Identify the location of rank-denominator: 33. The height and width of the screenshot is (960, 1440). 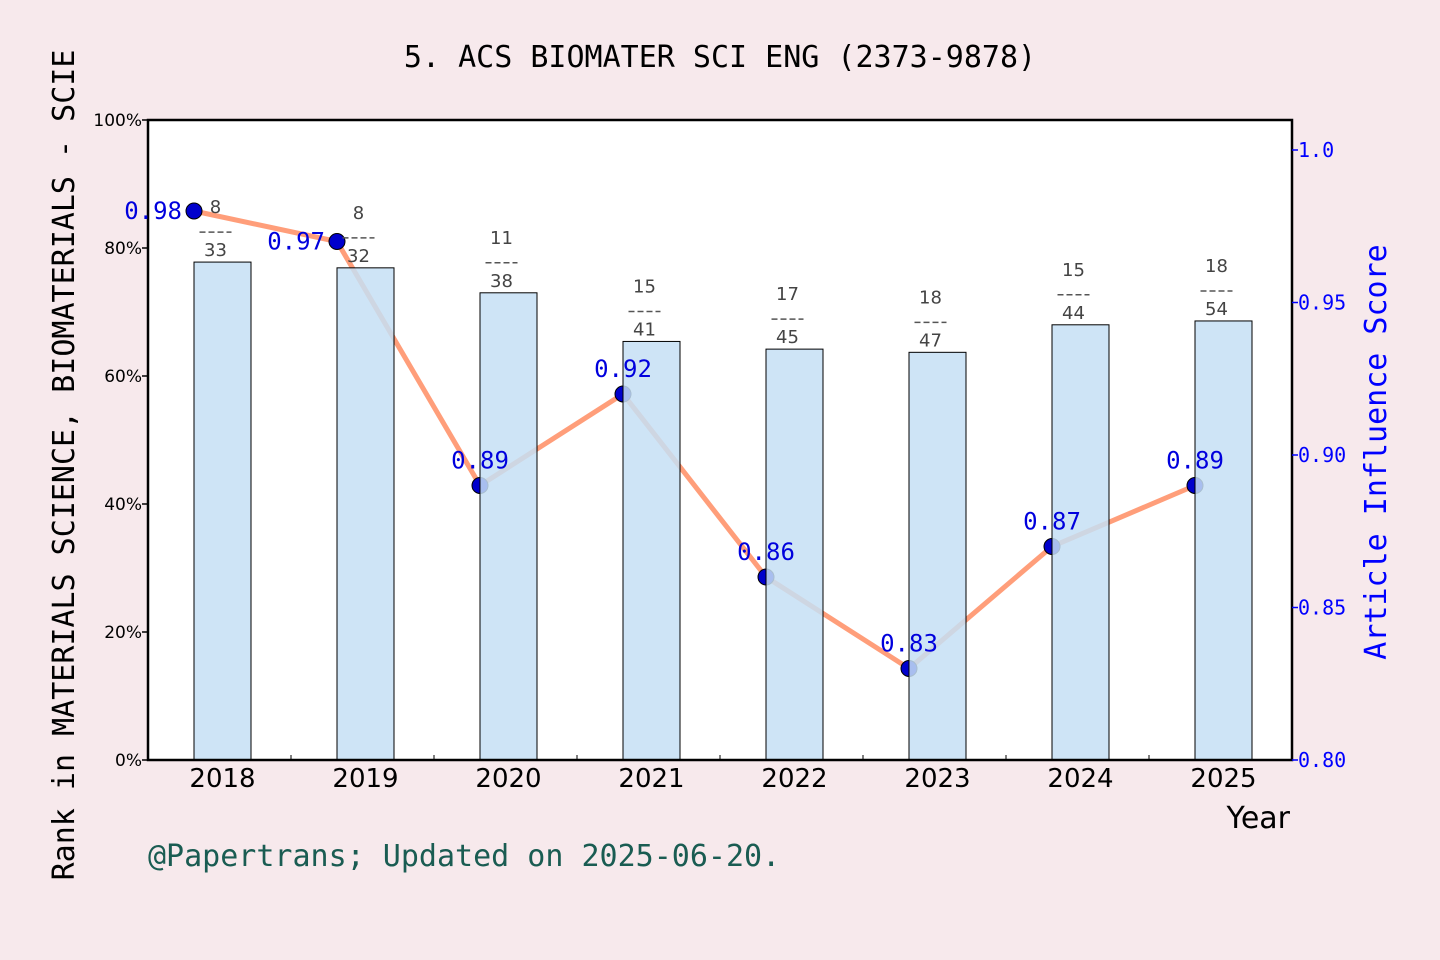
(215, 250).